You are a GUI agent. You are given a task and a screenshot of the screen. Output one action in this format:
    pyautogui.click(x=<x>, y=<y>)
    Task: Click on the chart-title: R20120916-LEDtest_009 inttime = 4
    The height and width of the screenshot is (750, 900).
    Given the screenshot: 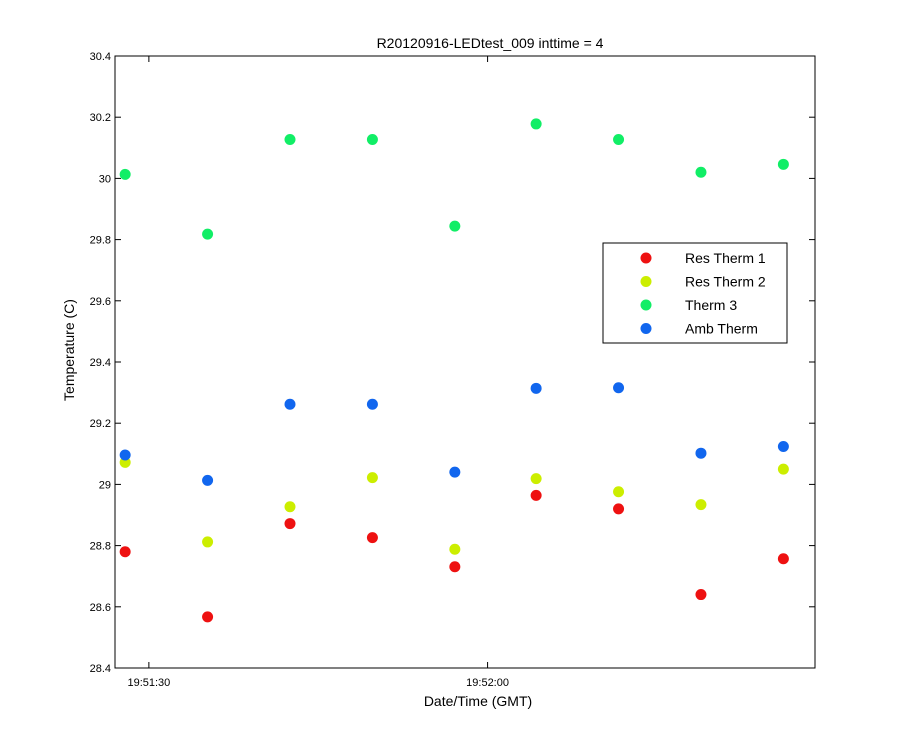 What is the action you would take?
    pyautogui.click(x=490, y=43)
    